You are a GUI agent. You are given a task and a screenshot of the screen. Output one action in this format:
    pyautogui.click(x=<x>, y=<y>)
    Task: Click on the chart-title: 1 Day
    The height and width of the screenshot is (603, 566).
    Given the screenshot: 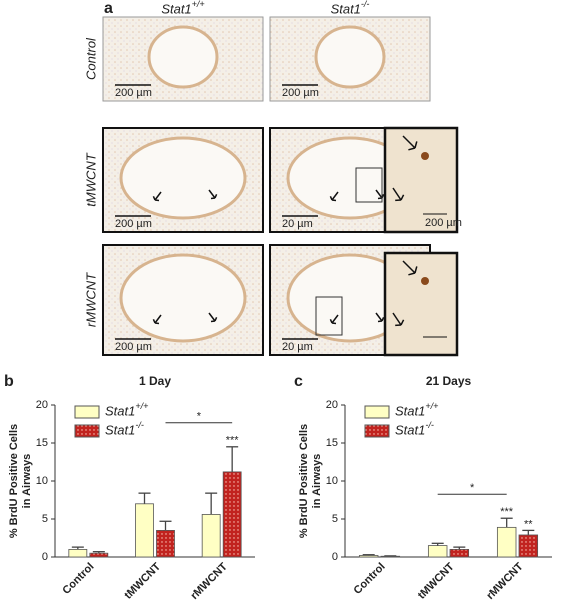 What is the action you would take?
    pyautogui.click(x=155, y=381)
    